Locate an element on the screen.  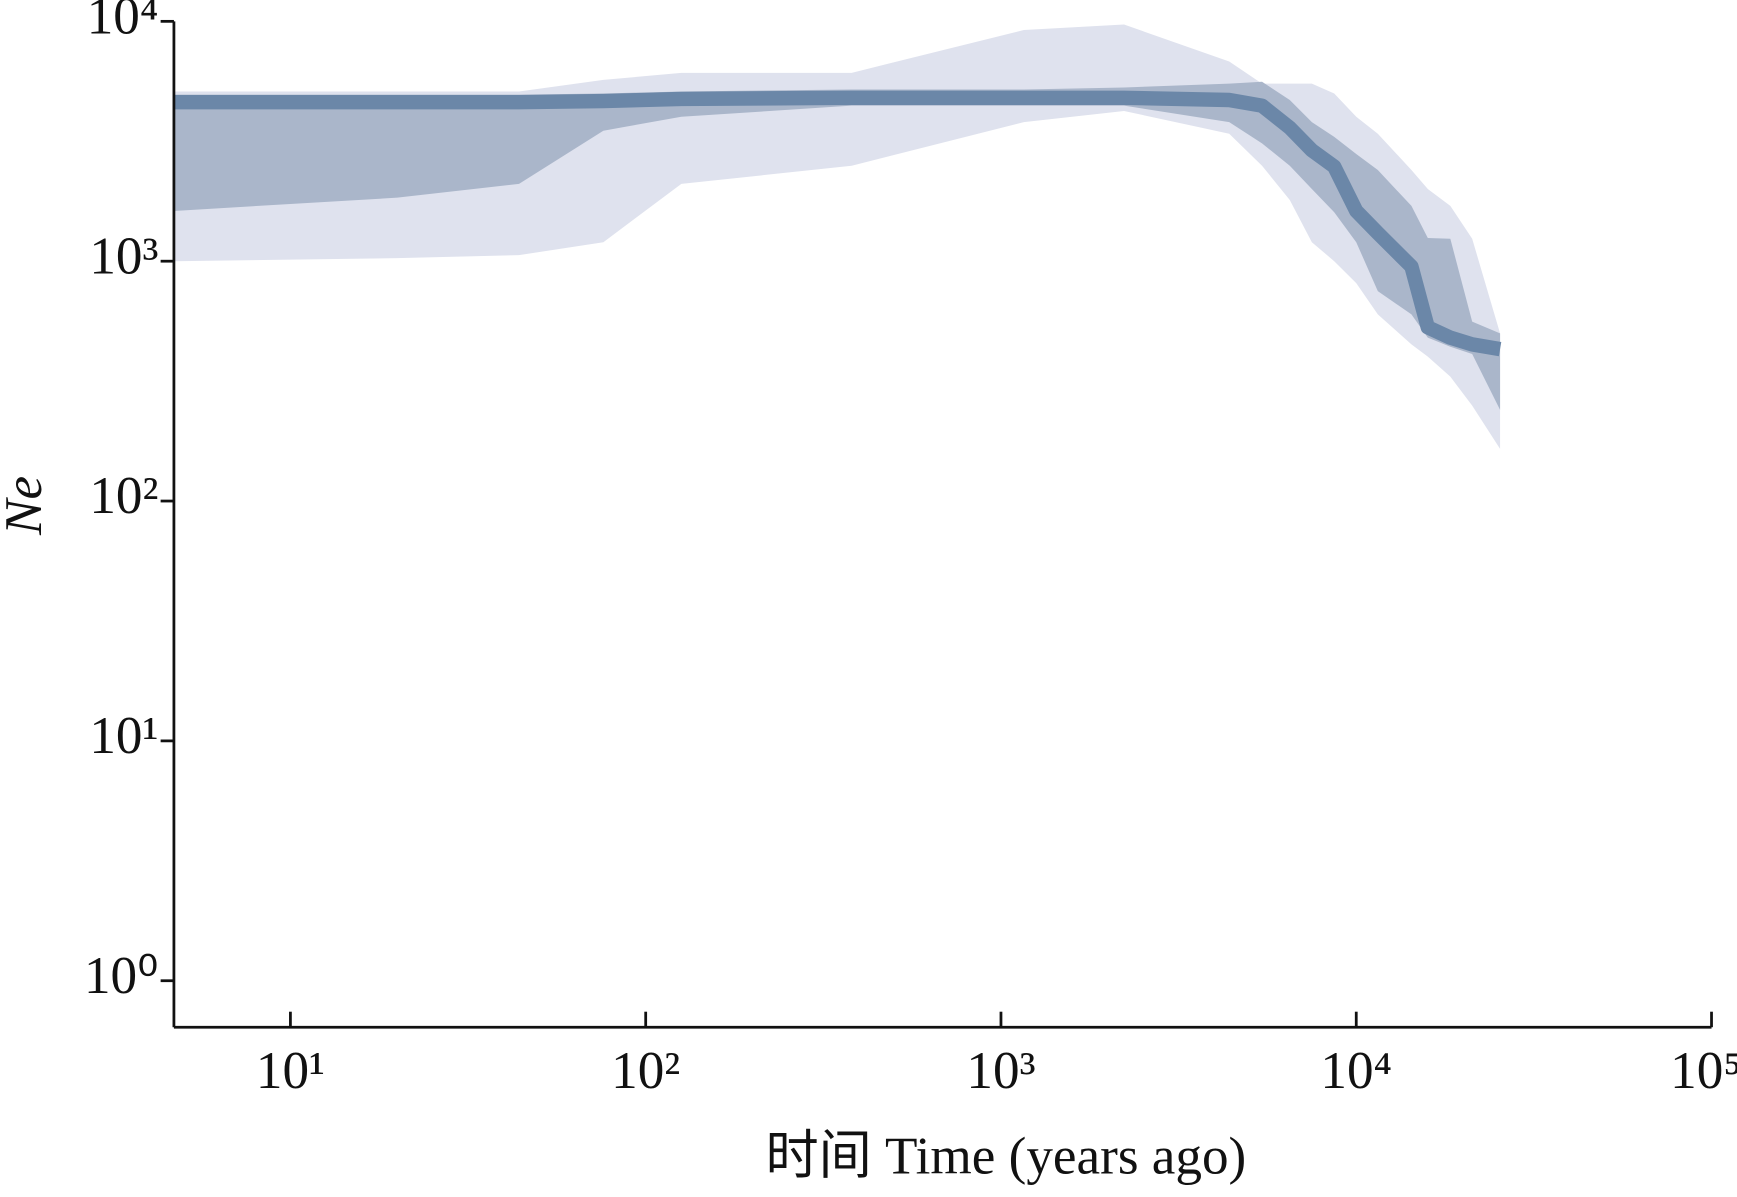
y-tick-label: 10² is located at coordinates (123, 495).